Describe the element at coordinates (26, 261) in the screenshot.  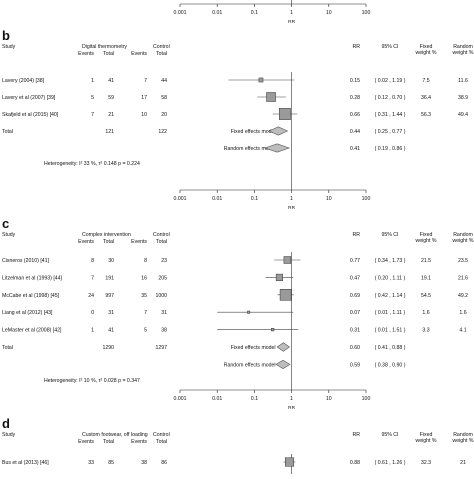
I see `panel-c-row-0-study-name: Cisneros (2010) [41]` at that location.